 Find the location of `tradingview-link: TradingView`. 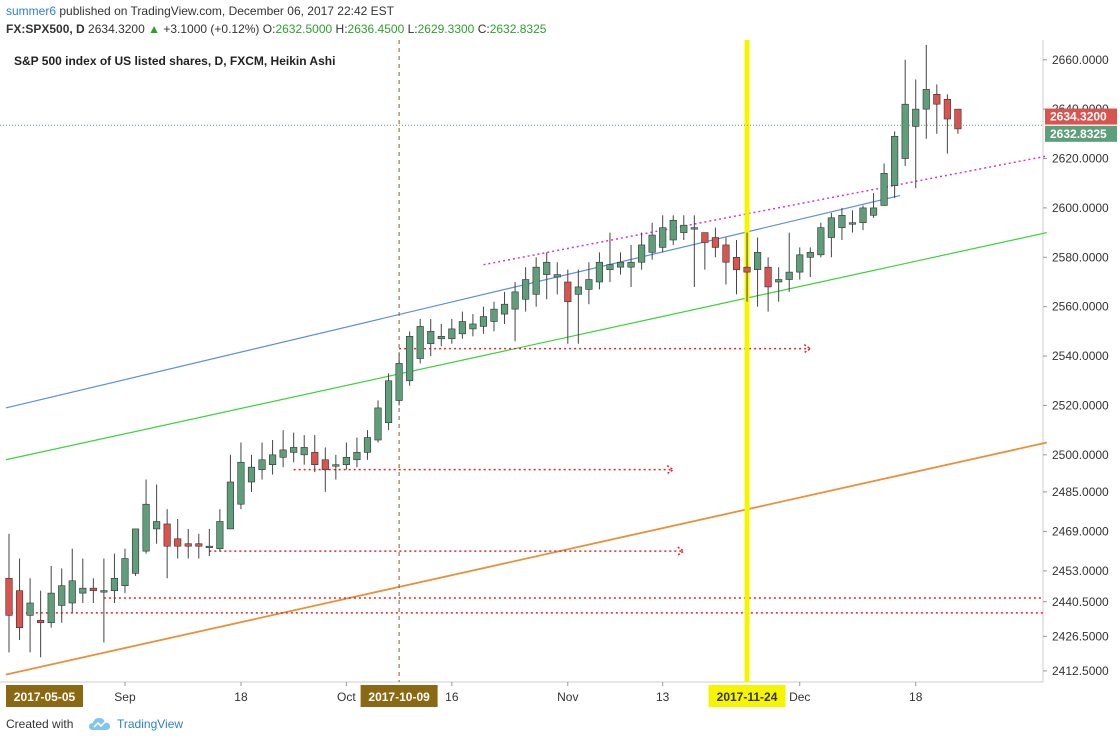

tradingview-link: TradingView is located at coordinates (150, 724).